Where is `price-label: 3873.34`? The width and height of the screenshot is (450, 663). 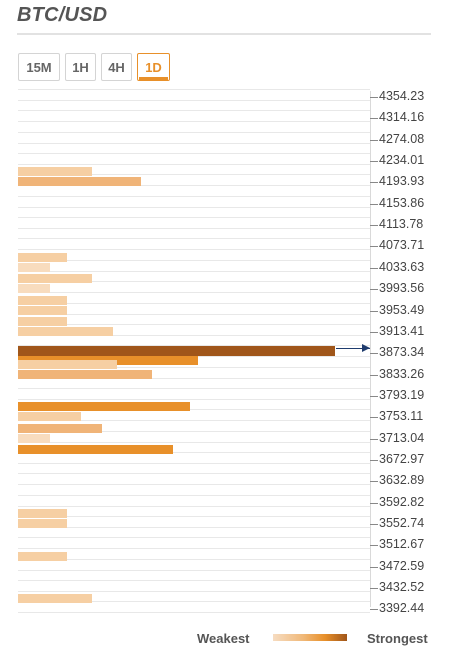
price-label: 3873.34 is located at coordinates (402, 352).